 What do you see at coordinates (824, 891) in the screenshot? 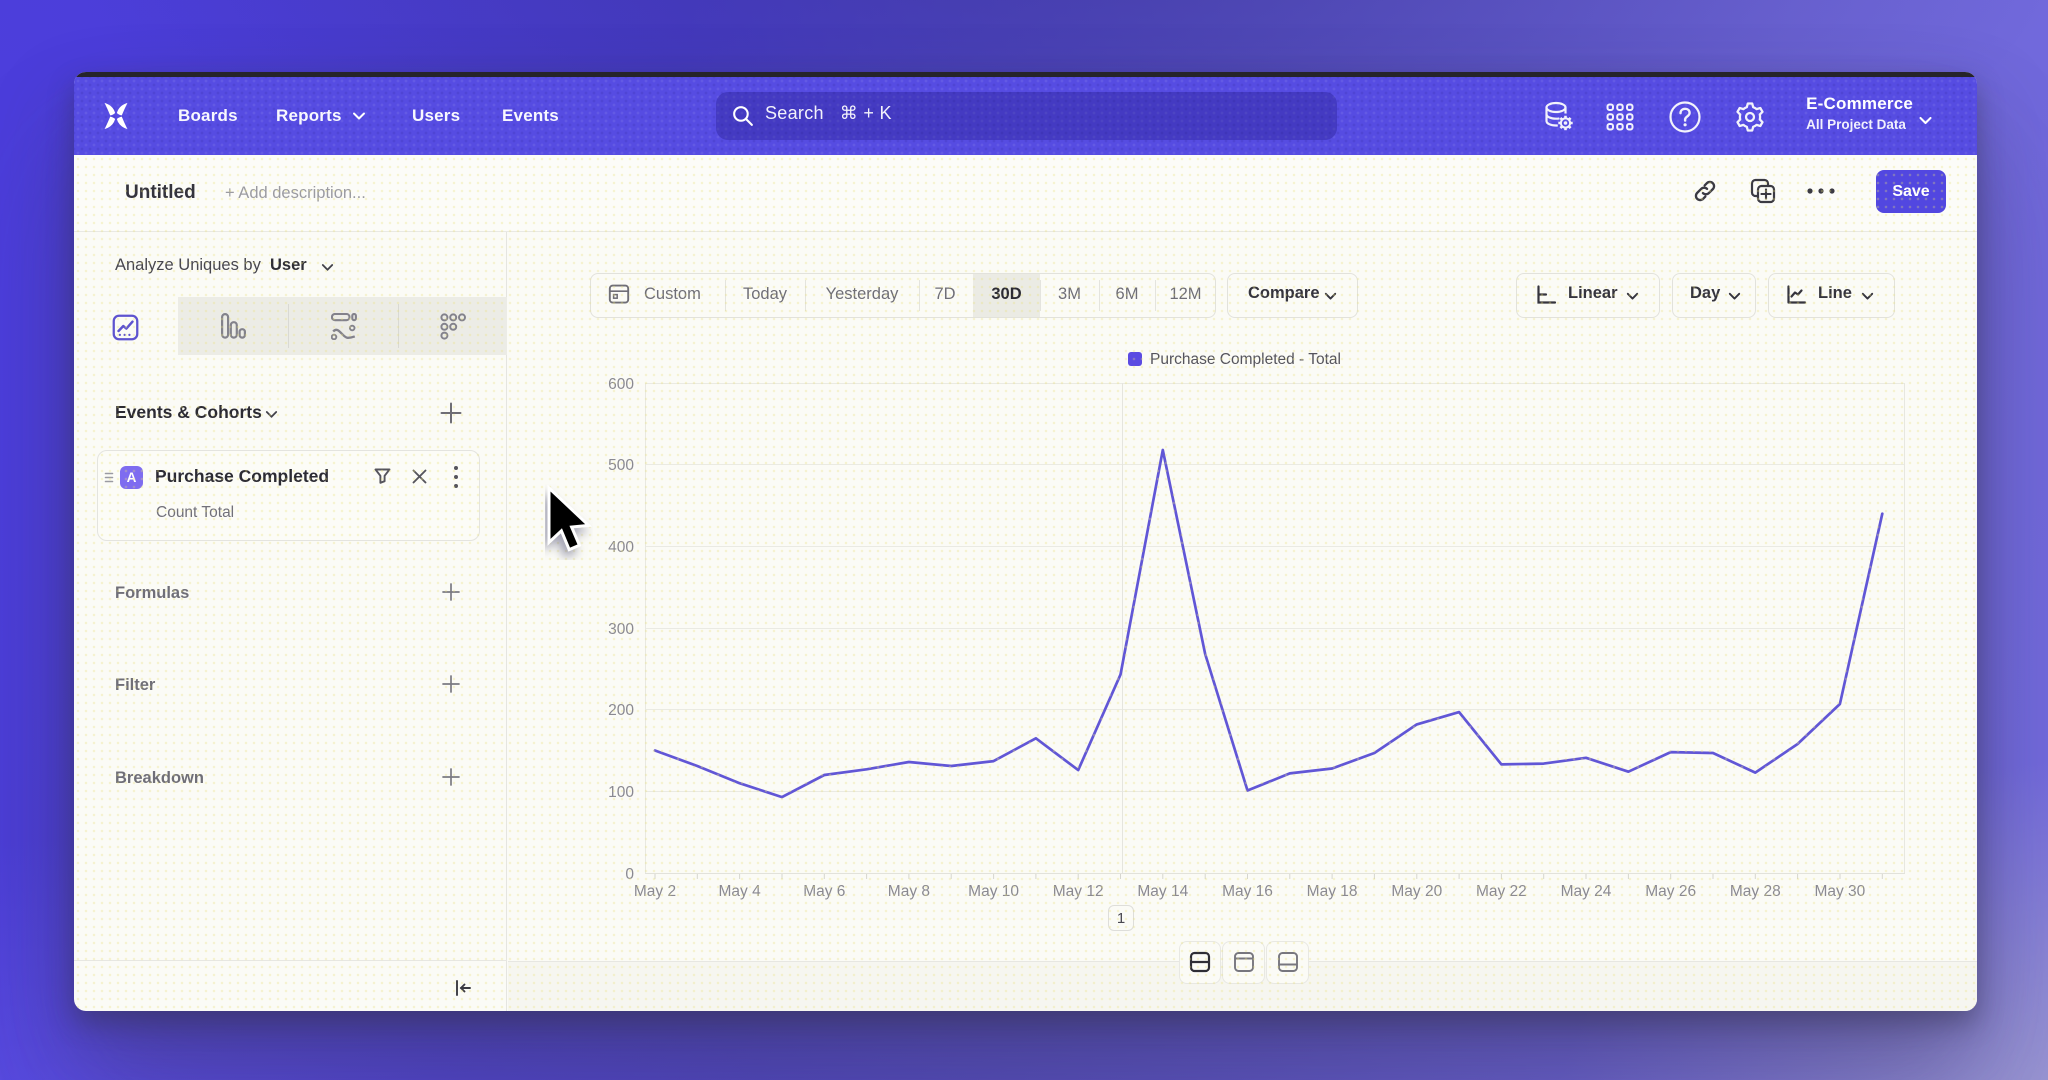
I see `svg-text: May 6` at bounding box center [824, 891].